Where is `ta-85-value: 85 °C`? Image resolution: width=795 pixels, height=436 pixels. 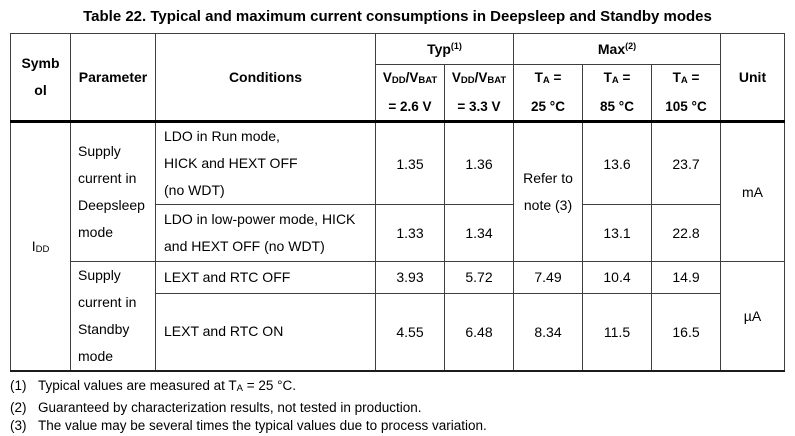
ta-85-value: 85 °C is located at coordinates (617, 106).